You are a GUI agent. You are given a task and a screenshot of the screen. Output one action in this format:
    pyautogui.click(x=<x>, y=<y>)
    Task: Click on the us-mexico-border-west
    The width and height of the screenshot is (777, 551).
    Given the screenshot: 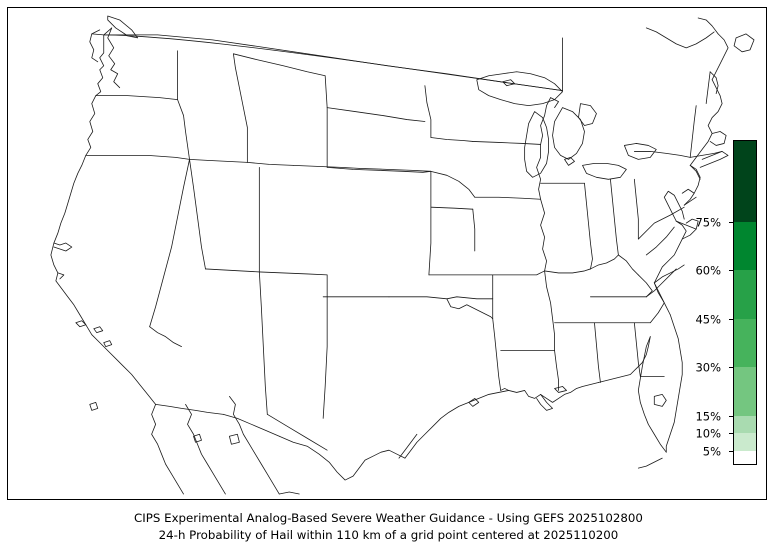 What is the action you would take?
    pyautogui.click(x=189, y=409)
    